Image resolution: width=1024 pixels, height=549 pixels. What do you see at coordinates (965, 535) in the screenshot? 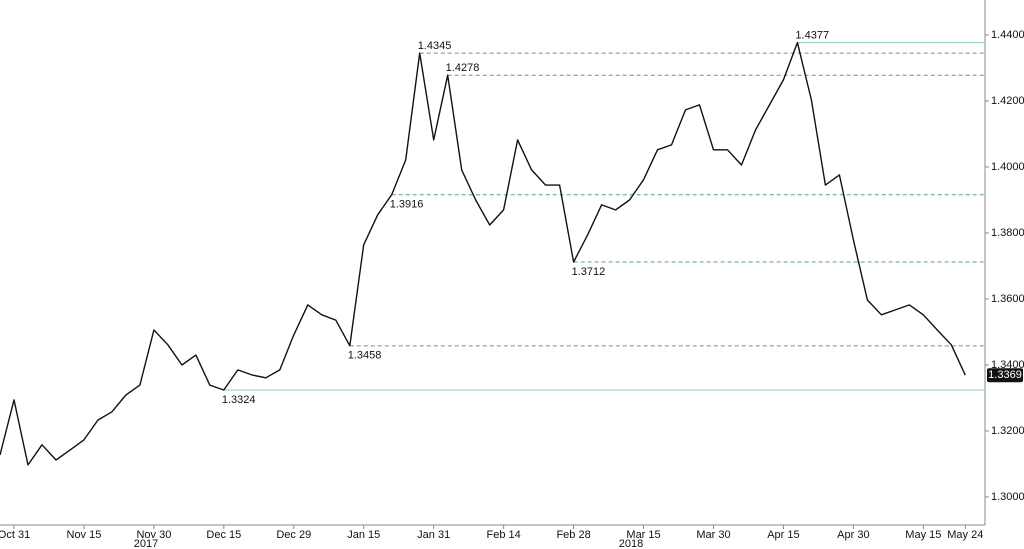
I see `x-tick-label: May 24` at bounding box center [965, 535].